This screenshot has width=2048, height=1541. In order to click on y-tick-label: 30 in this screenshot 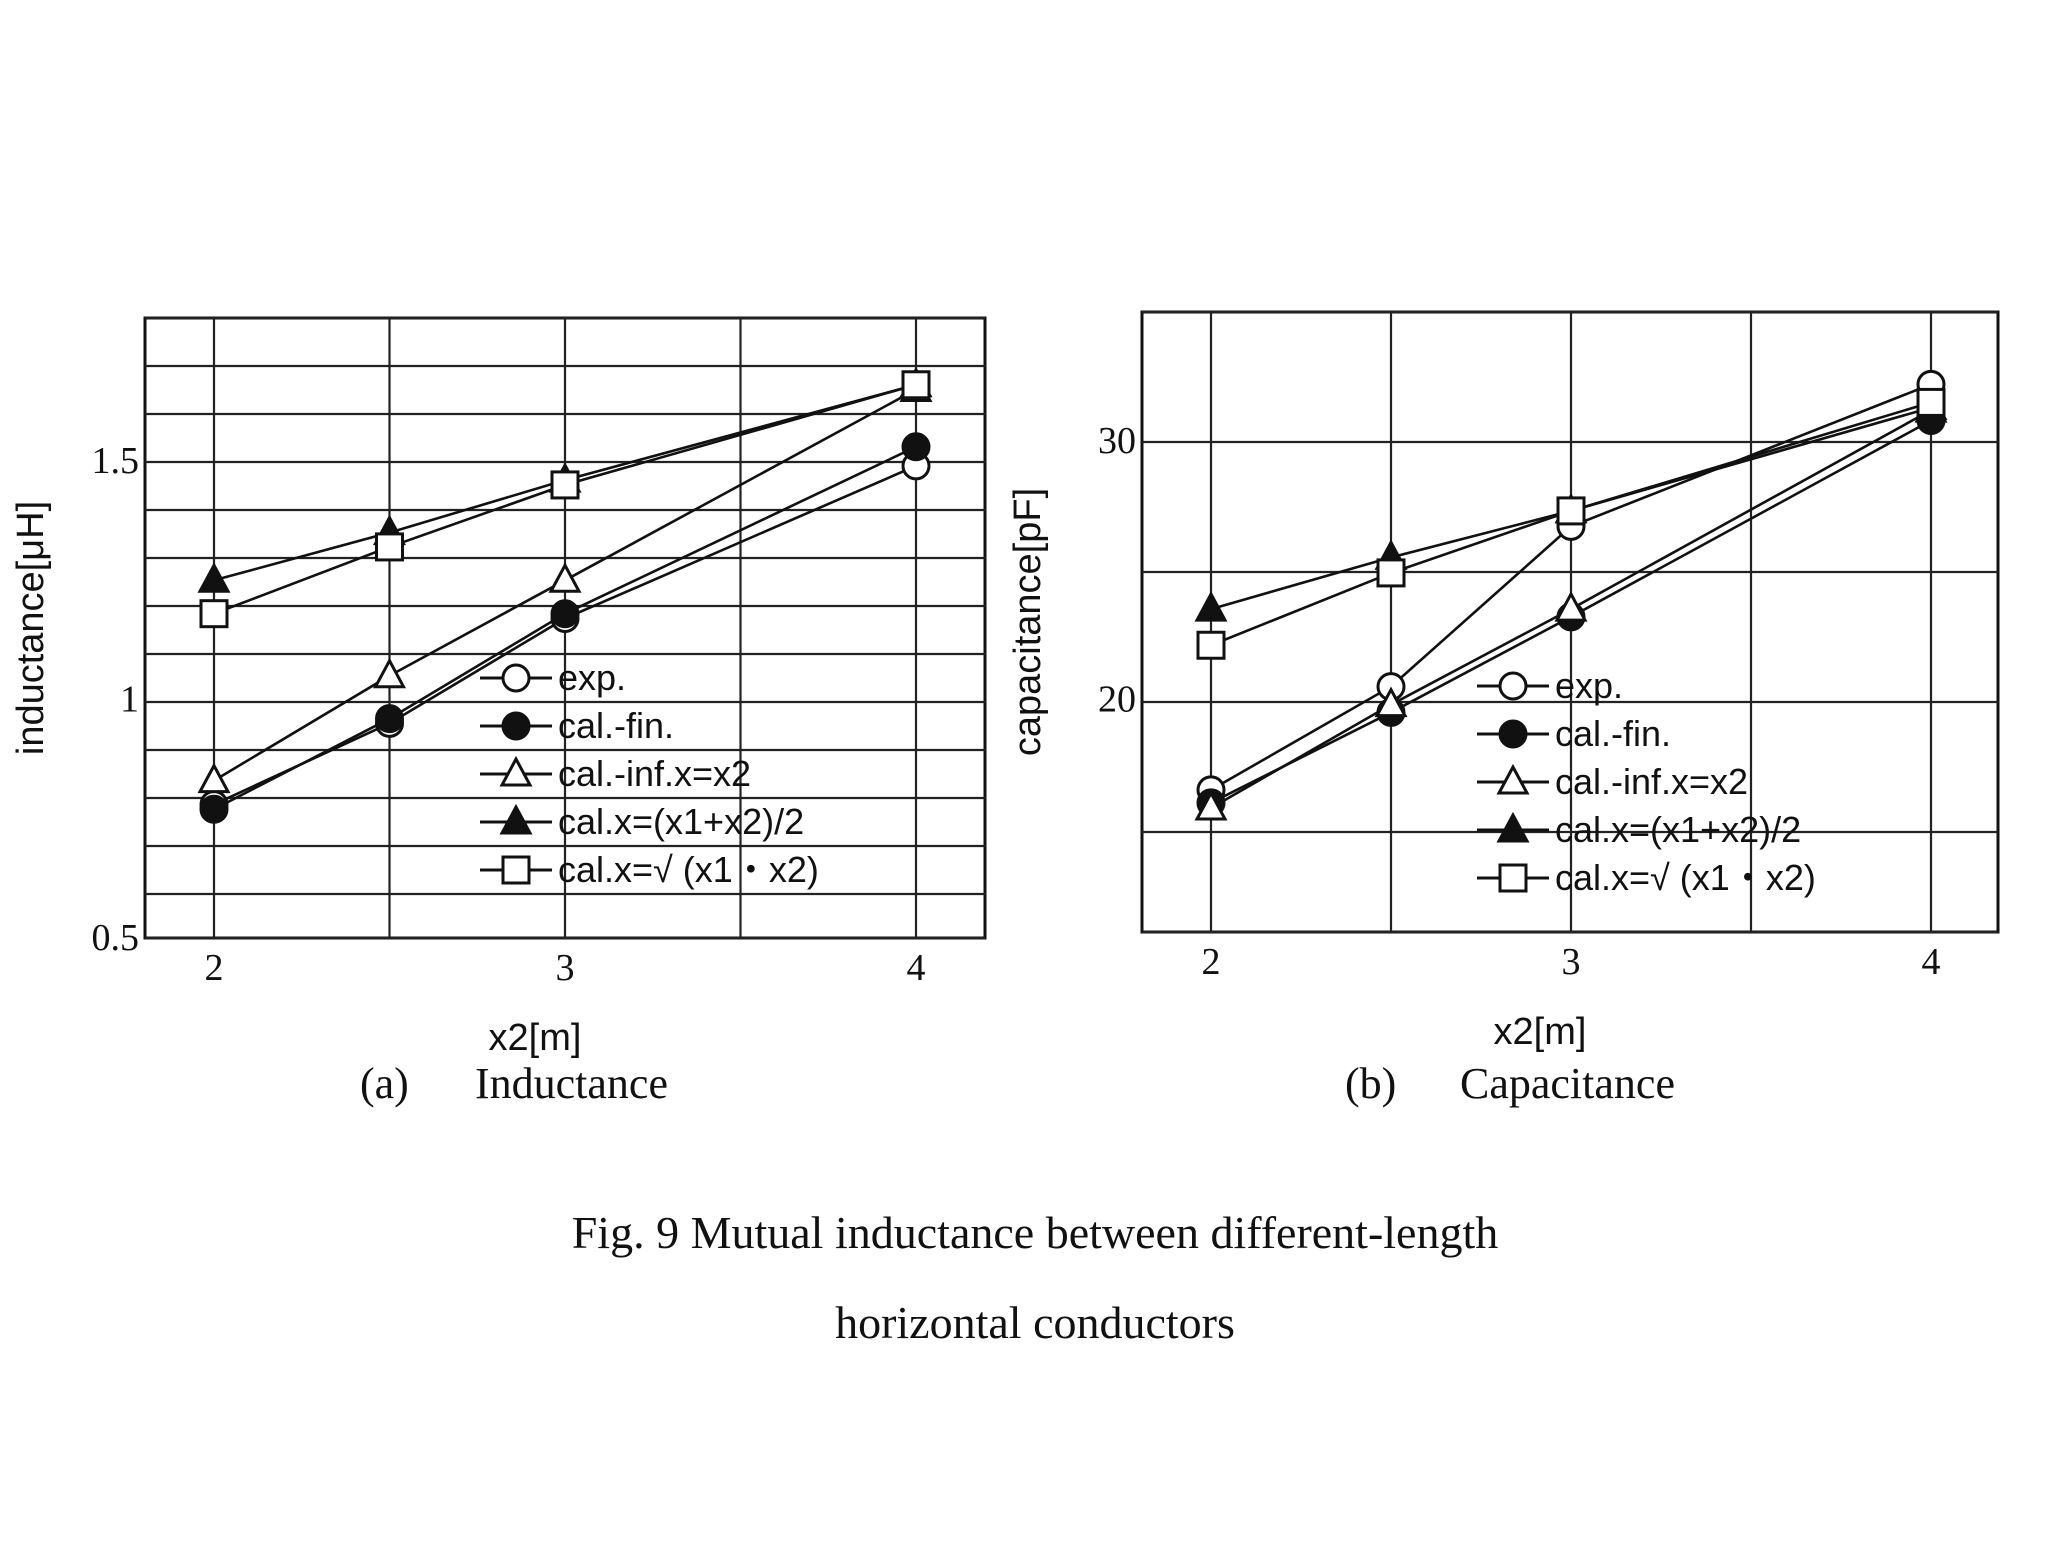, I will do `click(1117, 441)`.